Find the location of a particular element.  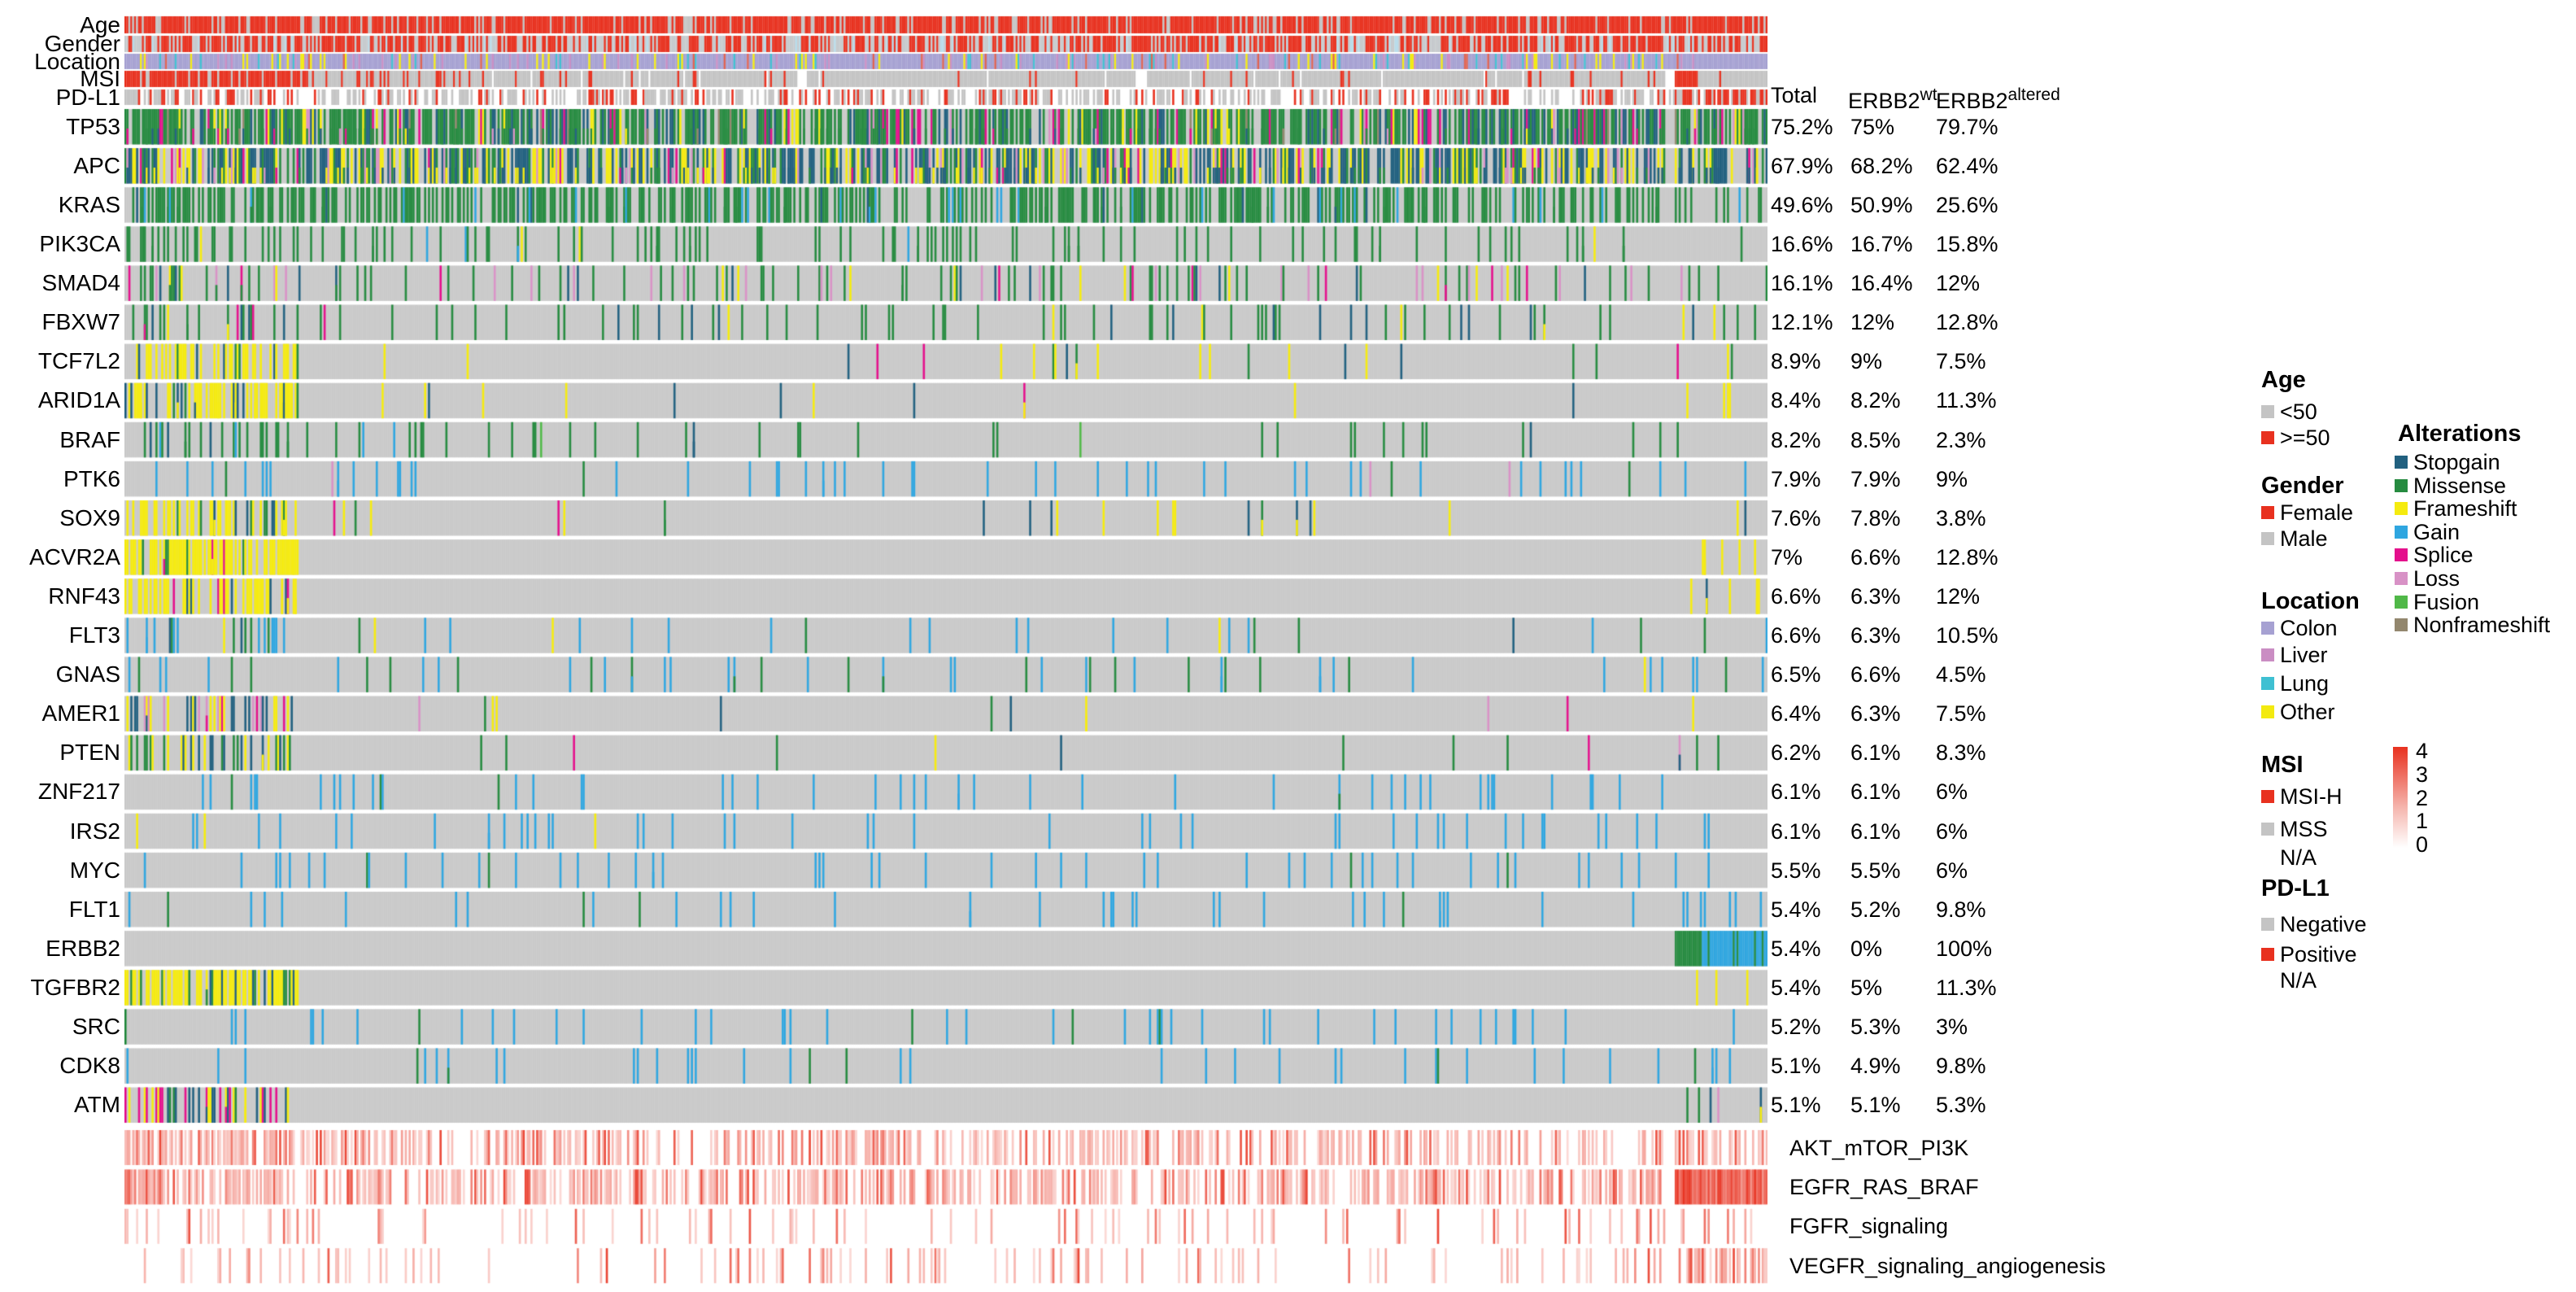

legend-label: N/A is located at coordinates (2298, 981).